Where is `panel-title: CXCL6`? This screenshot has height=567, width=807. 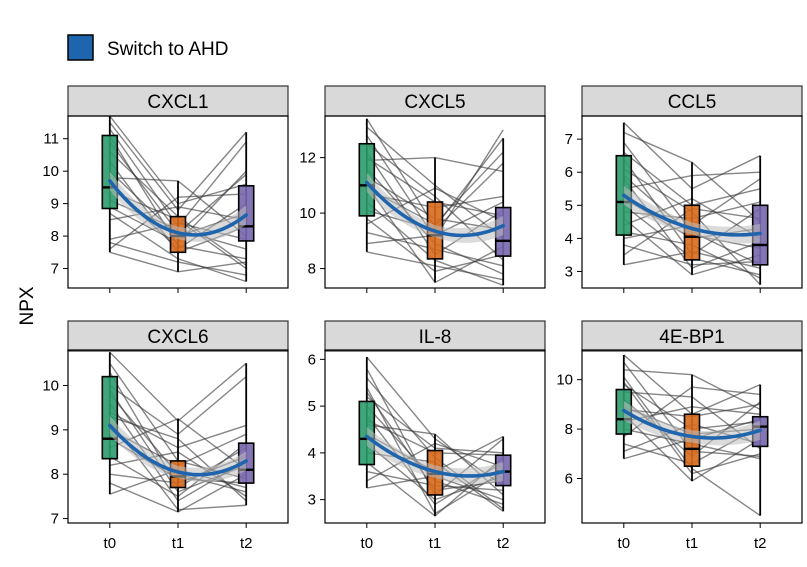 panel-title: CXCL6 is located at coordinates (177, 337).